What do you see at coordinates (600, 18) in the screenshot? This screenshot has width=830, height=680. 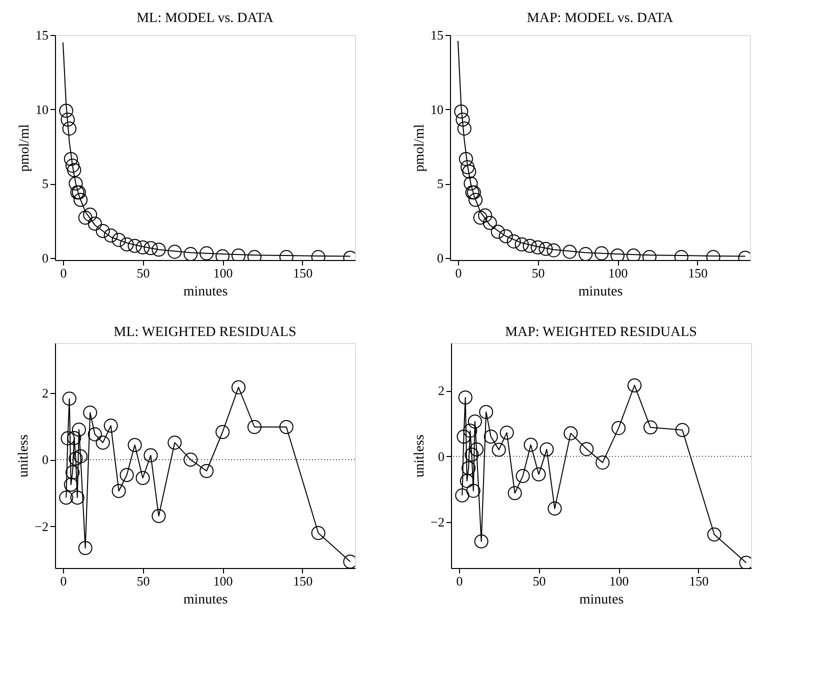 I see `chart-title: MAP: MODEL vs. DATA` at bounding box center [600, 18].